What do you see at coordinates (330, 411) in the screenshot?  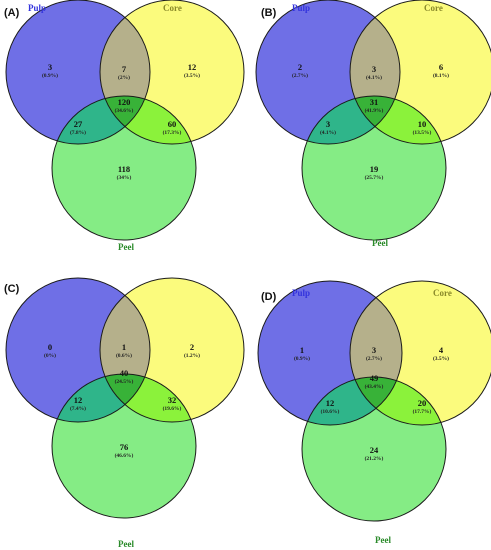 I see `region-percent: (10.6%)` at bounding box center [330, 411].